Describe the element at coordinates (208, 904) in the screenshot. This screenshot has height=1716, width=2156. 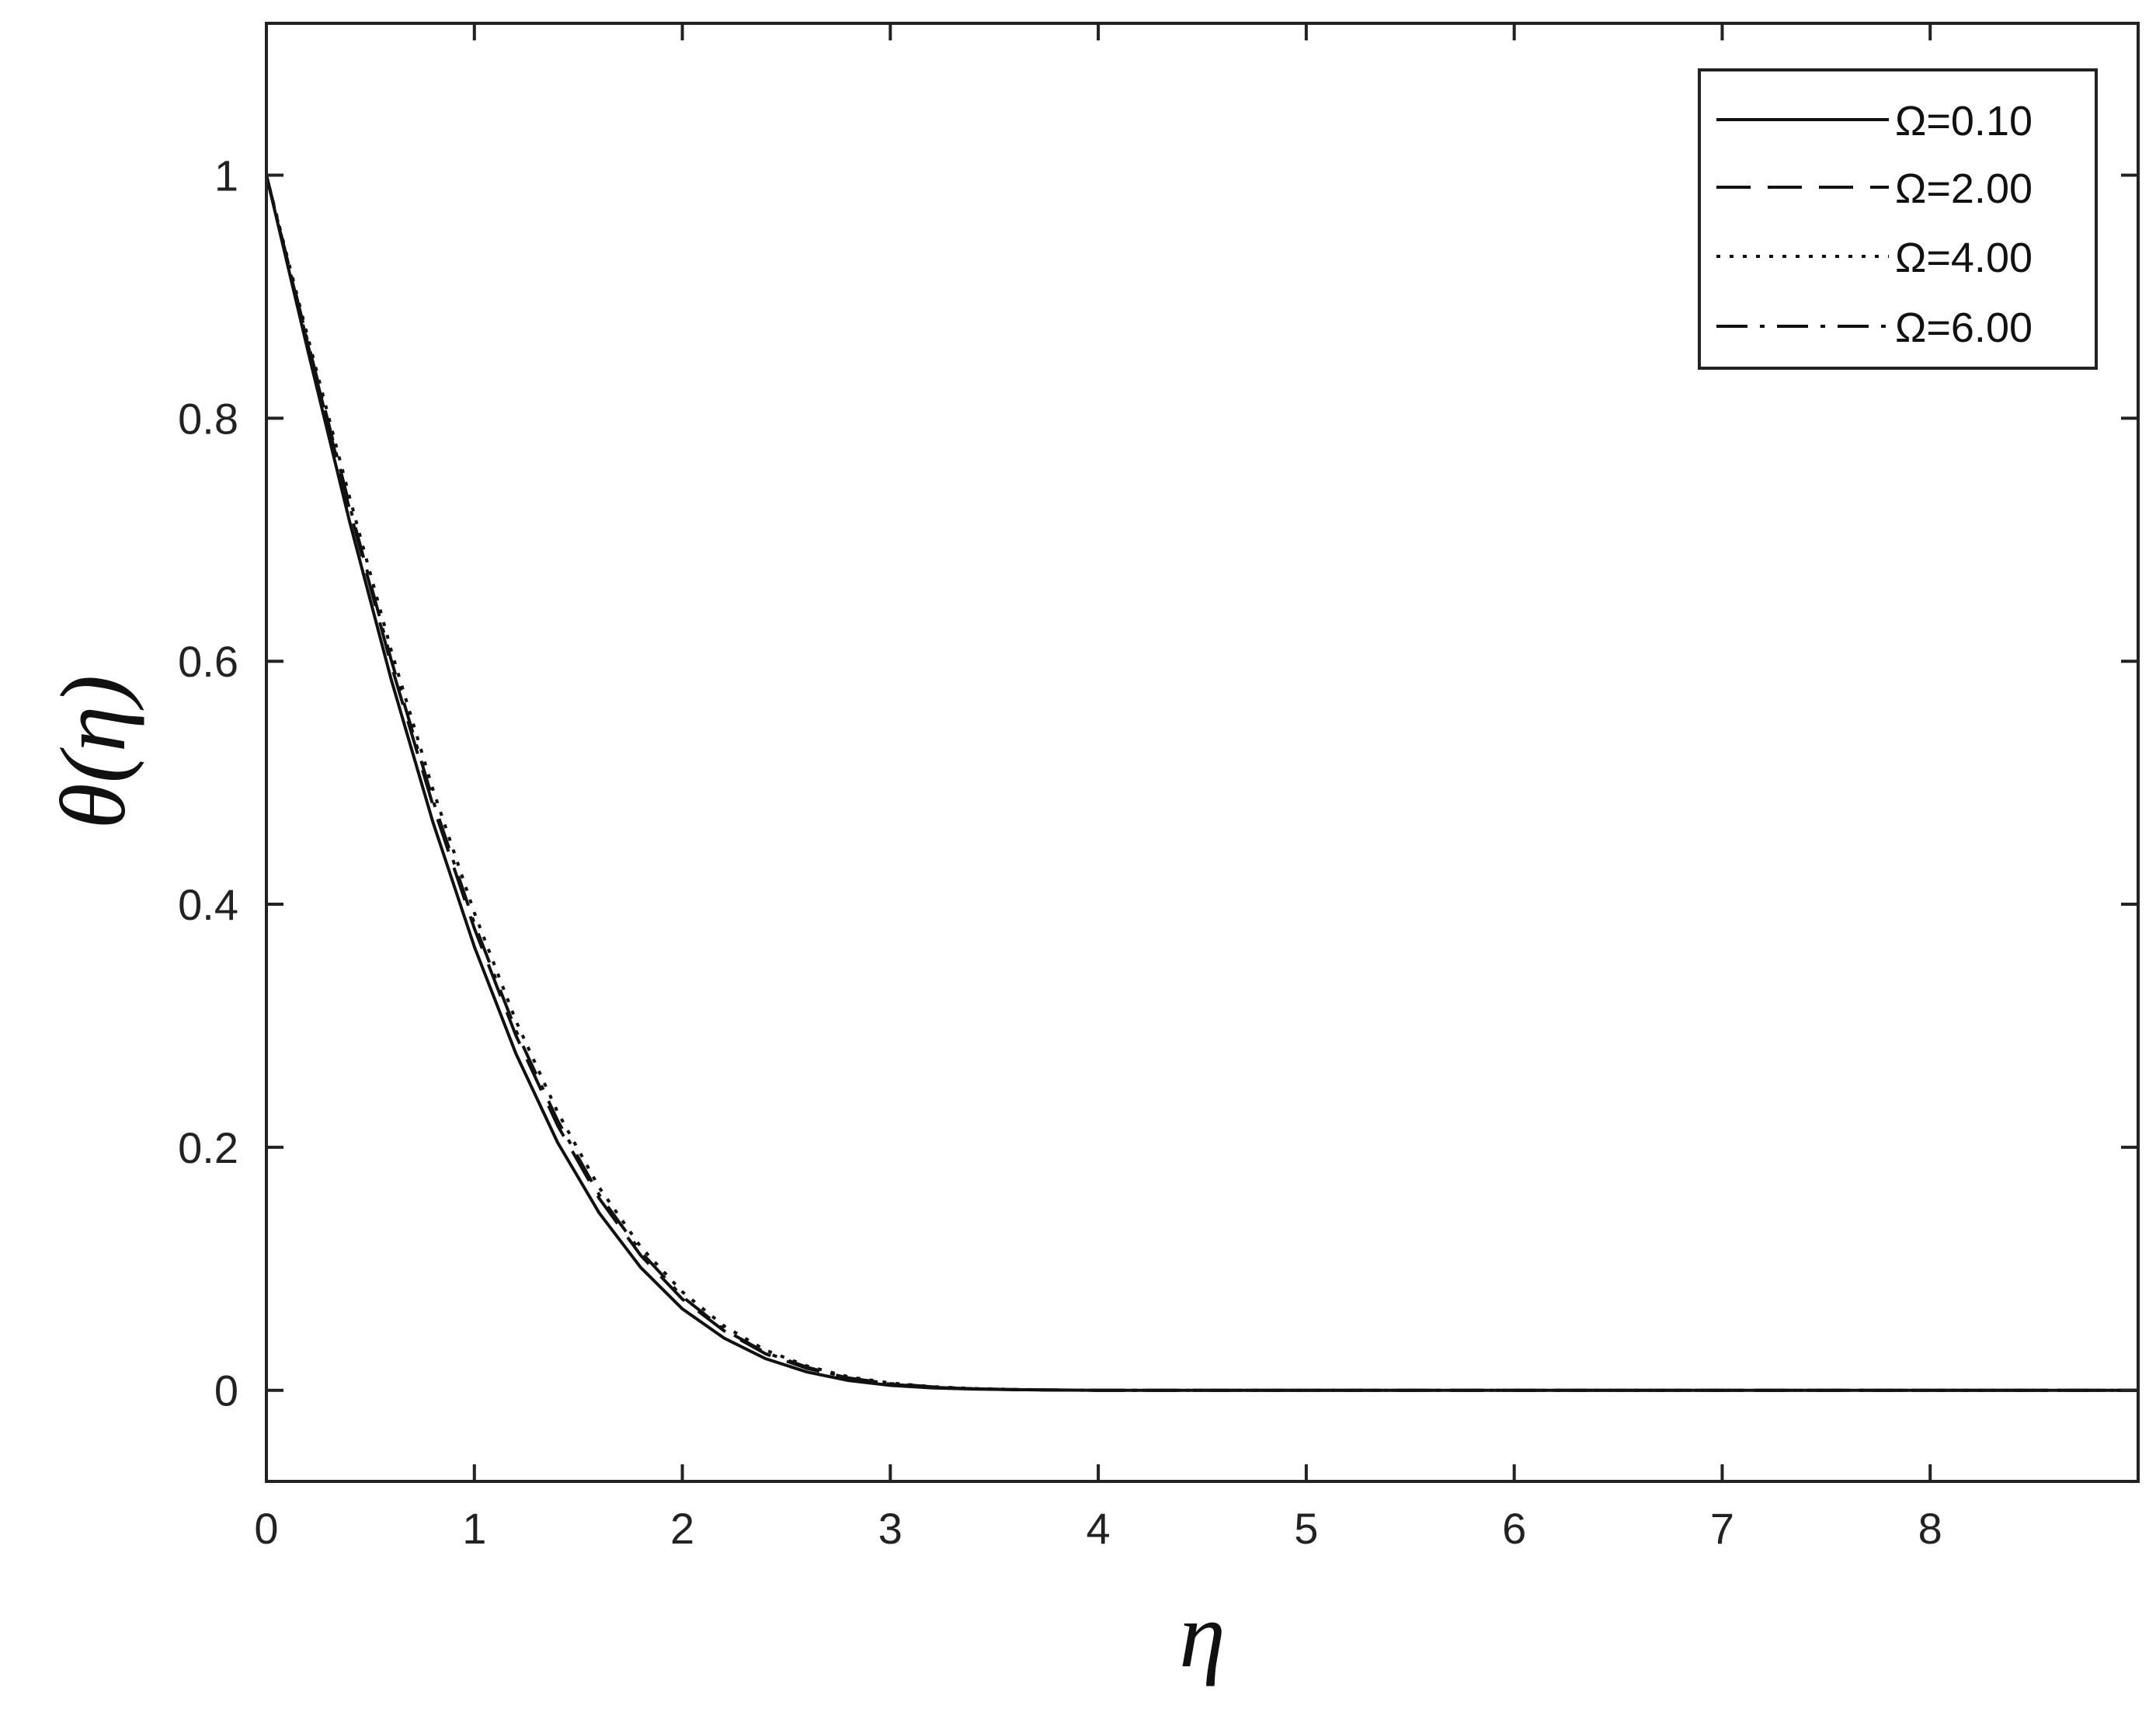
I see `y-tick-label: 0.4` at that location.